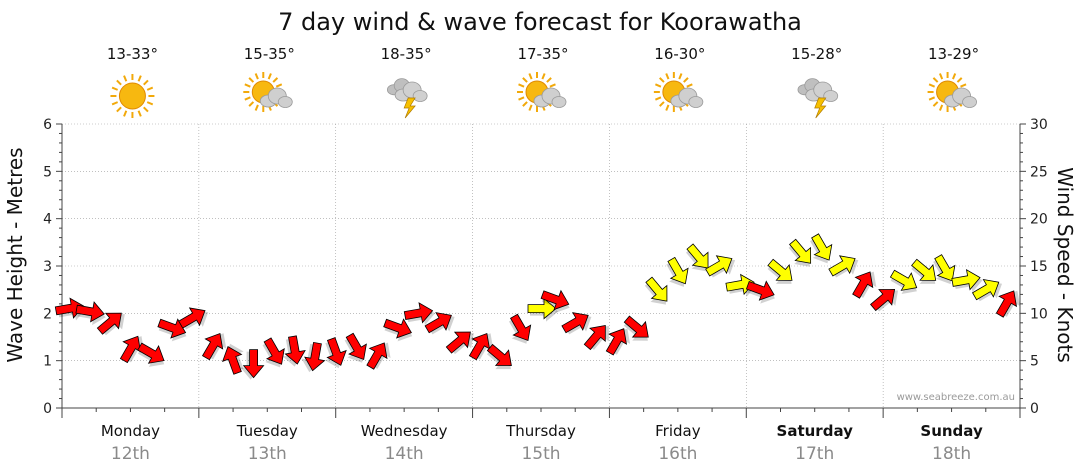 The width and height of the screenshot is (1080, 475). I want to click on day-label: Saturday, so click(815, 431).